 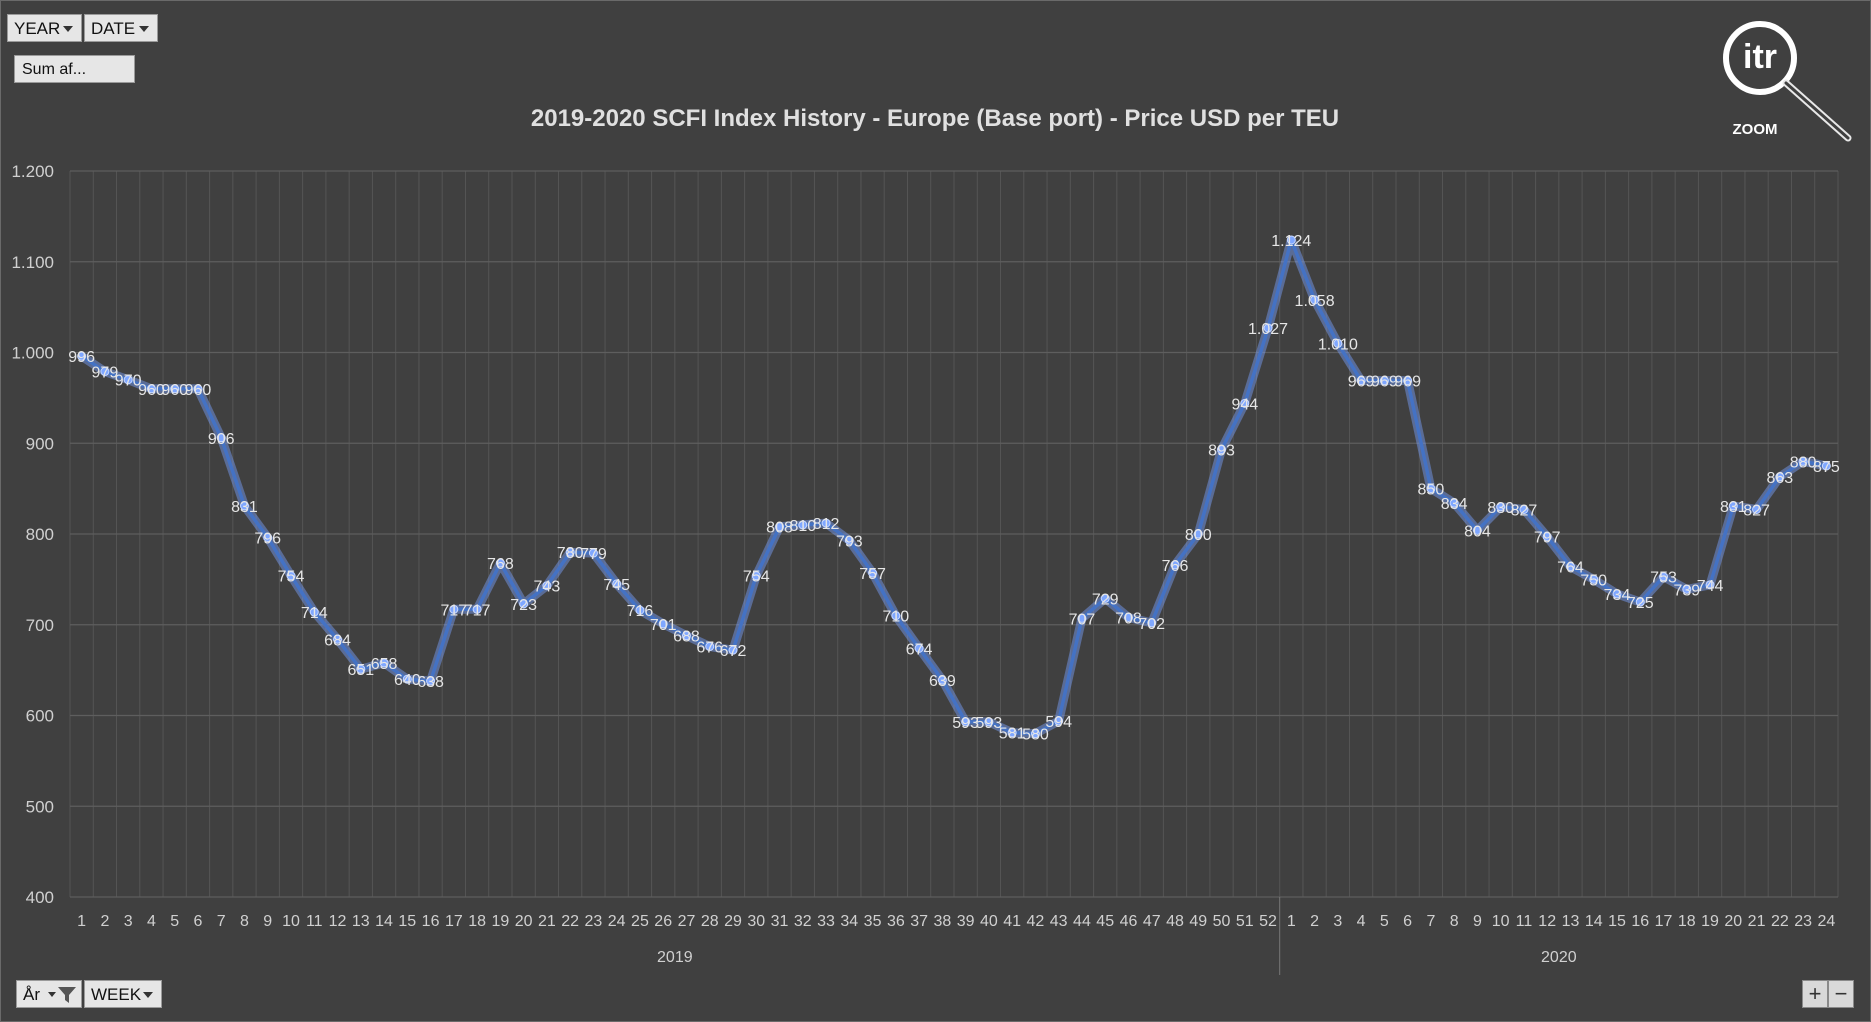 I want to click on x-tick-label: 33, so click(x=826, y=921).